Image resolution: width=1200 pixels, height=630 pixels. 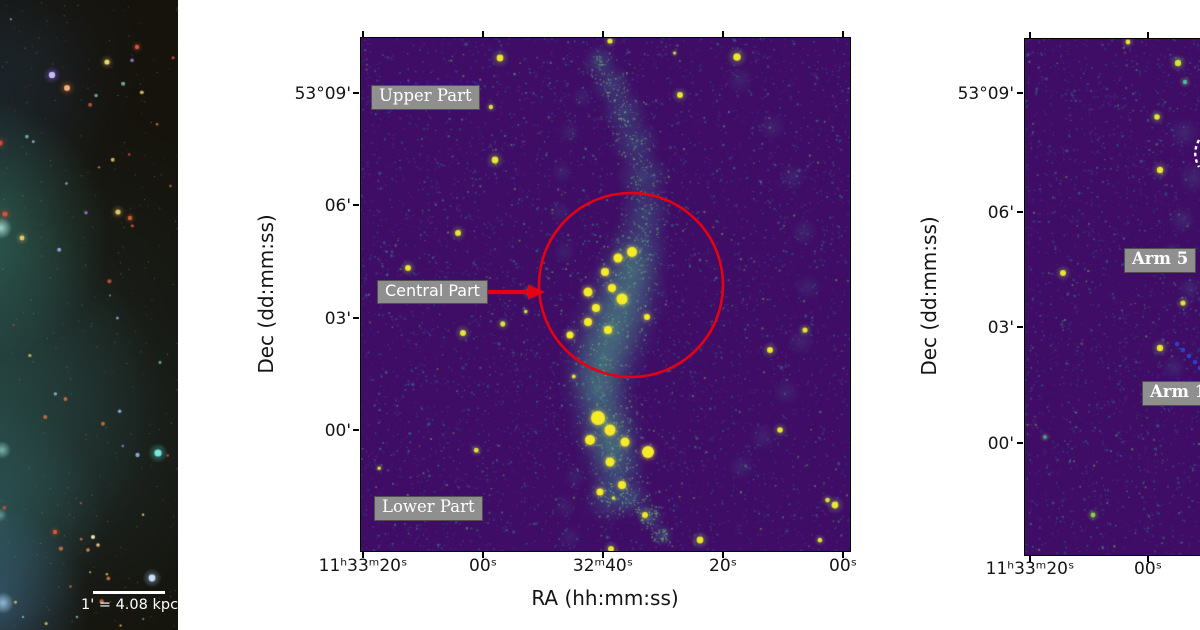 What do you see at coordinates (428, 508) in the screenshot?
I see `lower-part-label: Lower Part` at bounding box center [428, 508].